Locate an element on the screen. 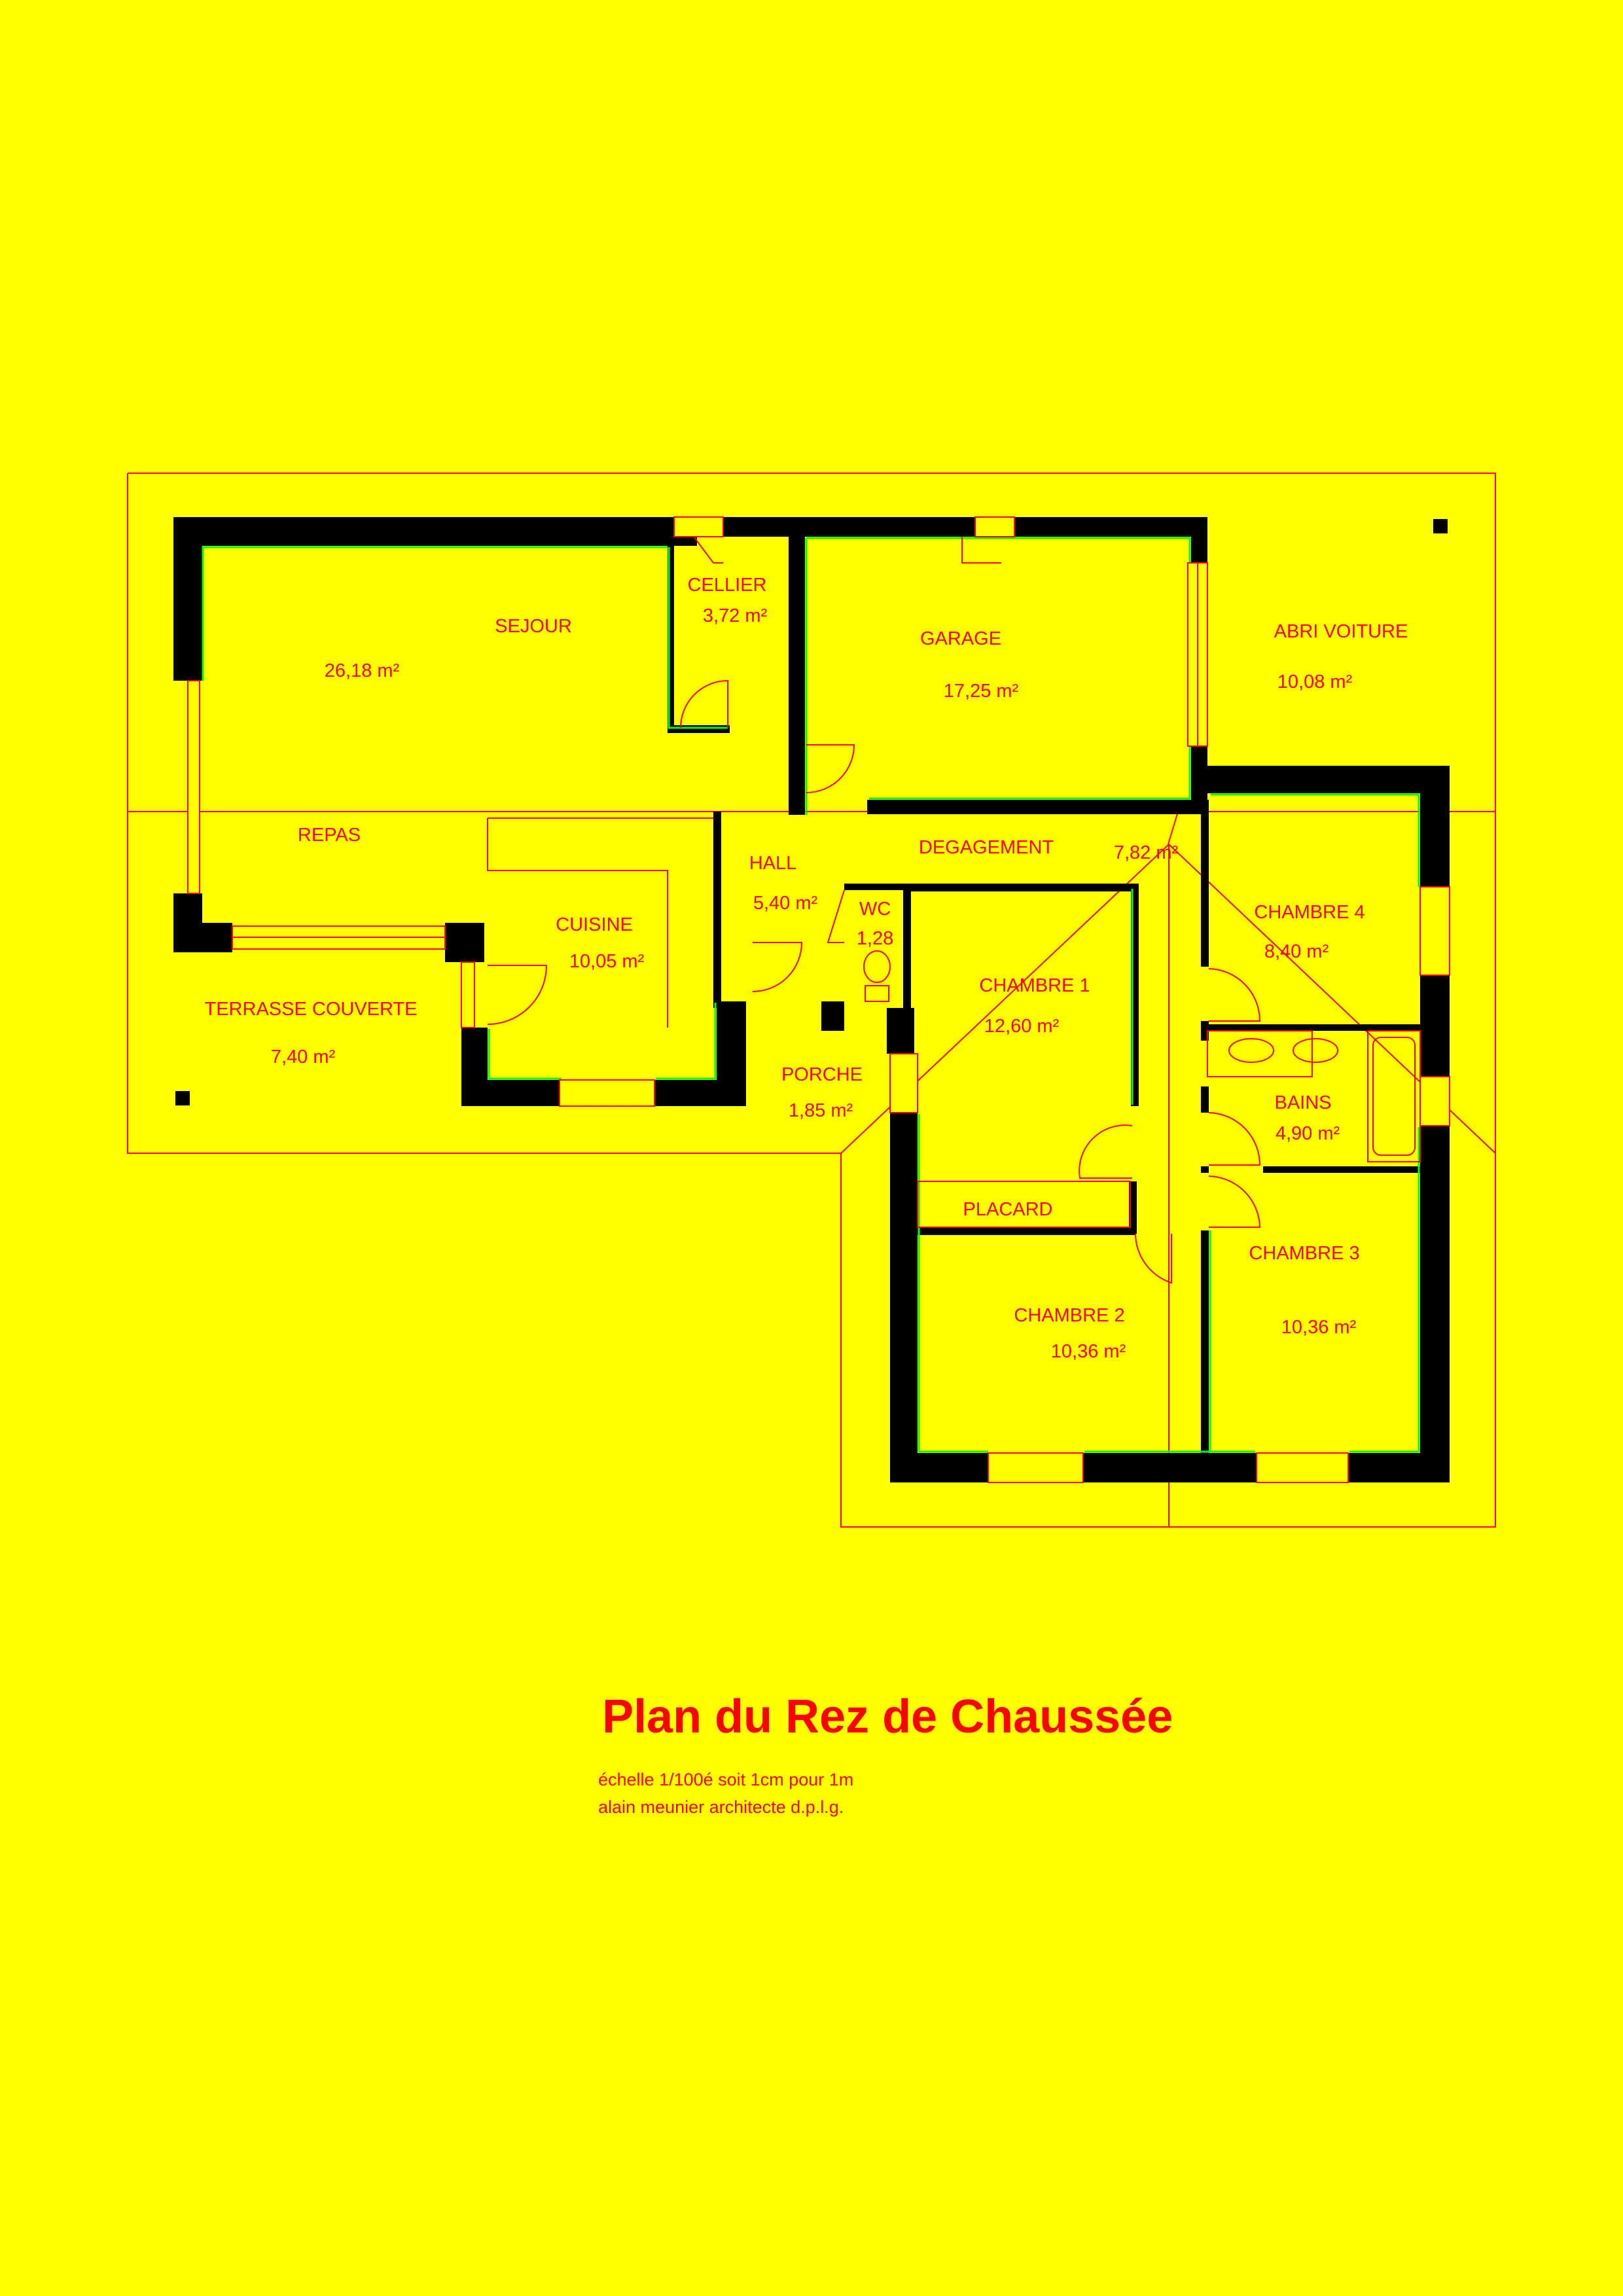  area-terrasse-couverte: 7,40 m² is located at coordinates (303, 1057).